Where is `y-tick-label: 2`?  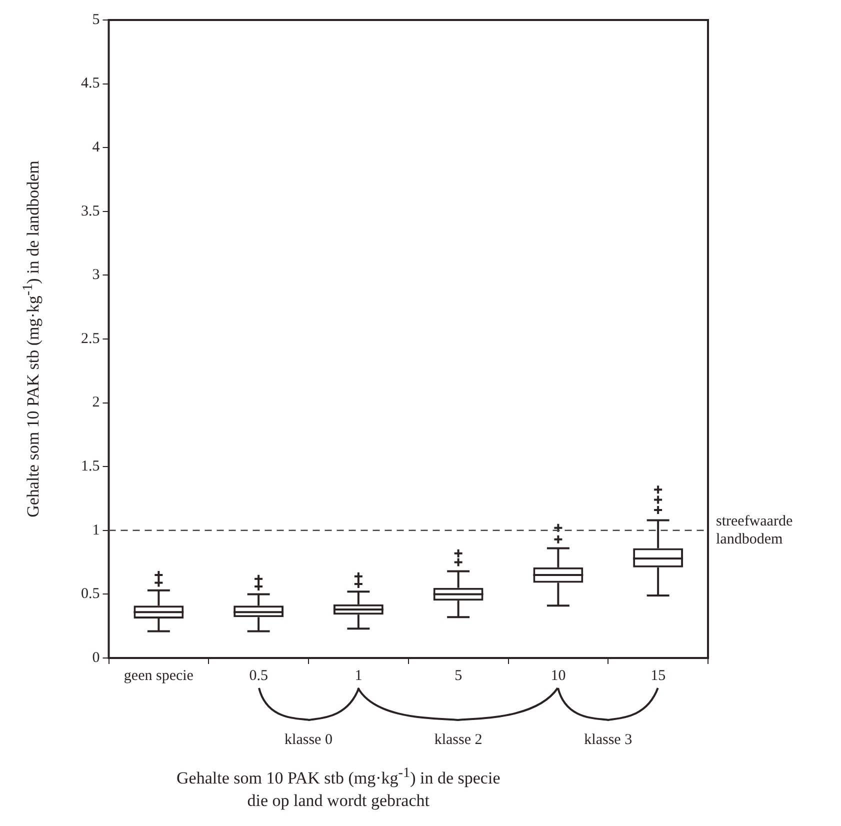 y-tick-label: 2 is located at coordinates (96, 402).